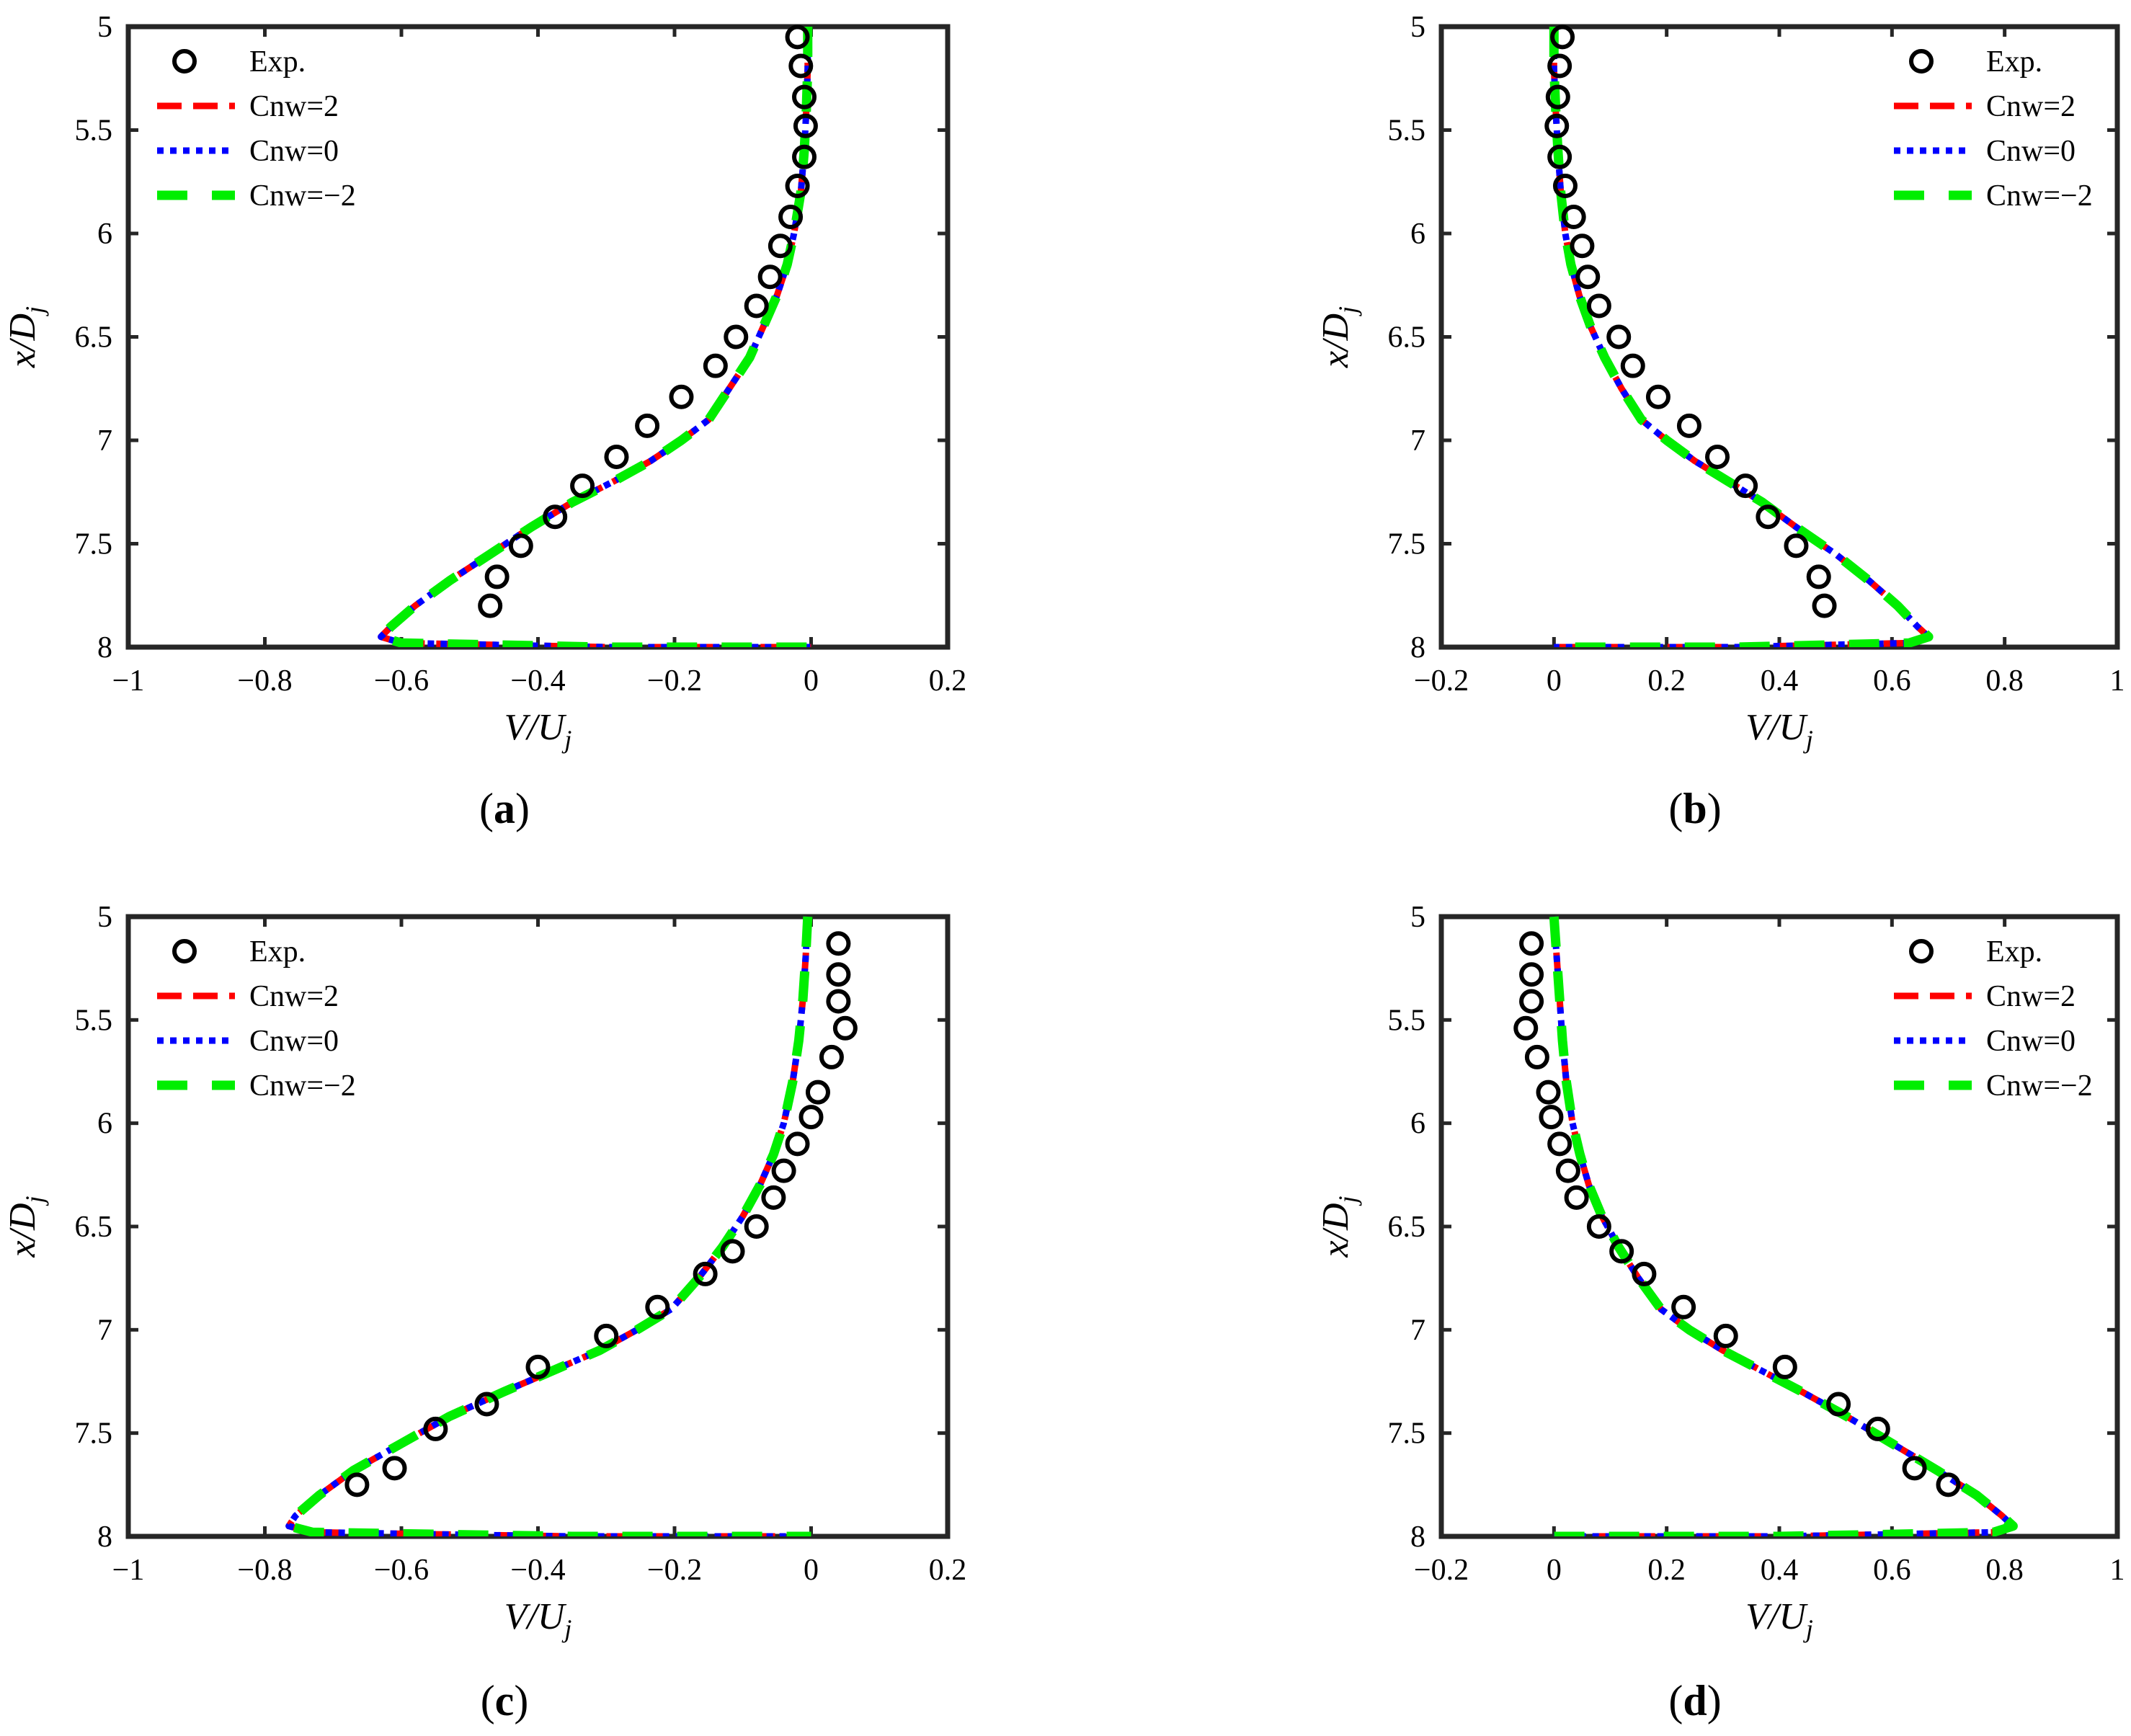  What do you see at coordinates (1694, 1701) in the screenshot?
I see `subfigure-label: (d)` at bounding box center [1694, 1701].